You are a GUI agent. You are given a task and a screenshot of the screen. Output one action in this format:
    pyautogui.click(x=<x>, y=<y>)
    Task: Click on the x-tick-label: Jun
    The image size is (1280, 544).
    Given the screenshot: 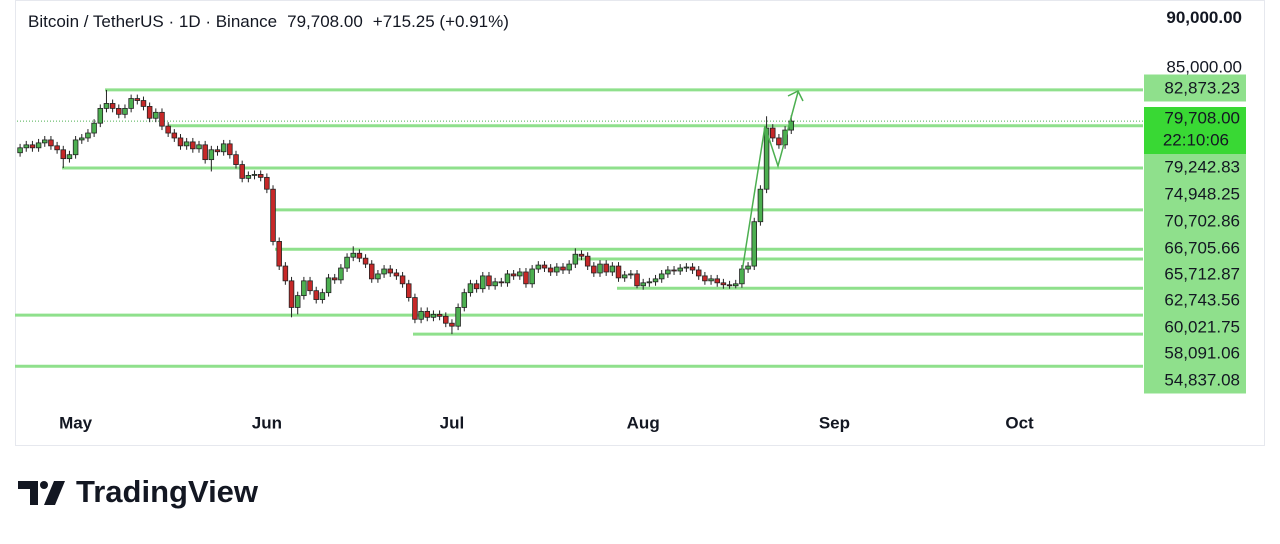 What is the action you would take?
    pyautogui.click(x=267, y=422)
    